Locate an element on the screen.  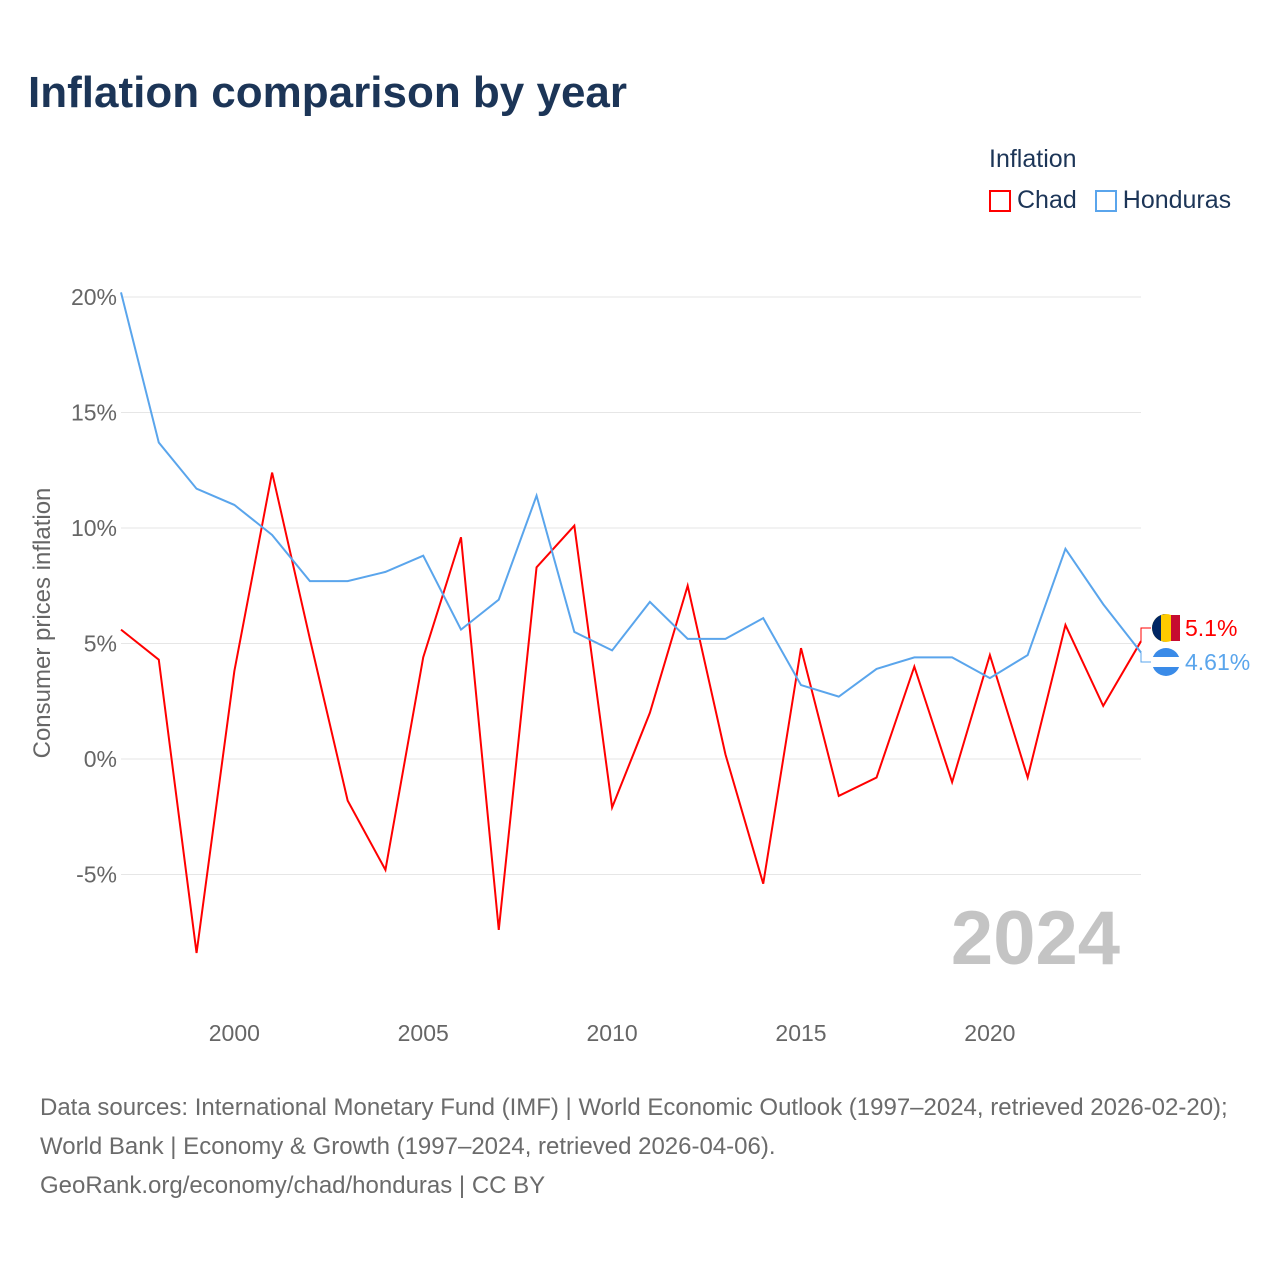
y-tick-label: 10% is located at coordinates (94, 528).